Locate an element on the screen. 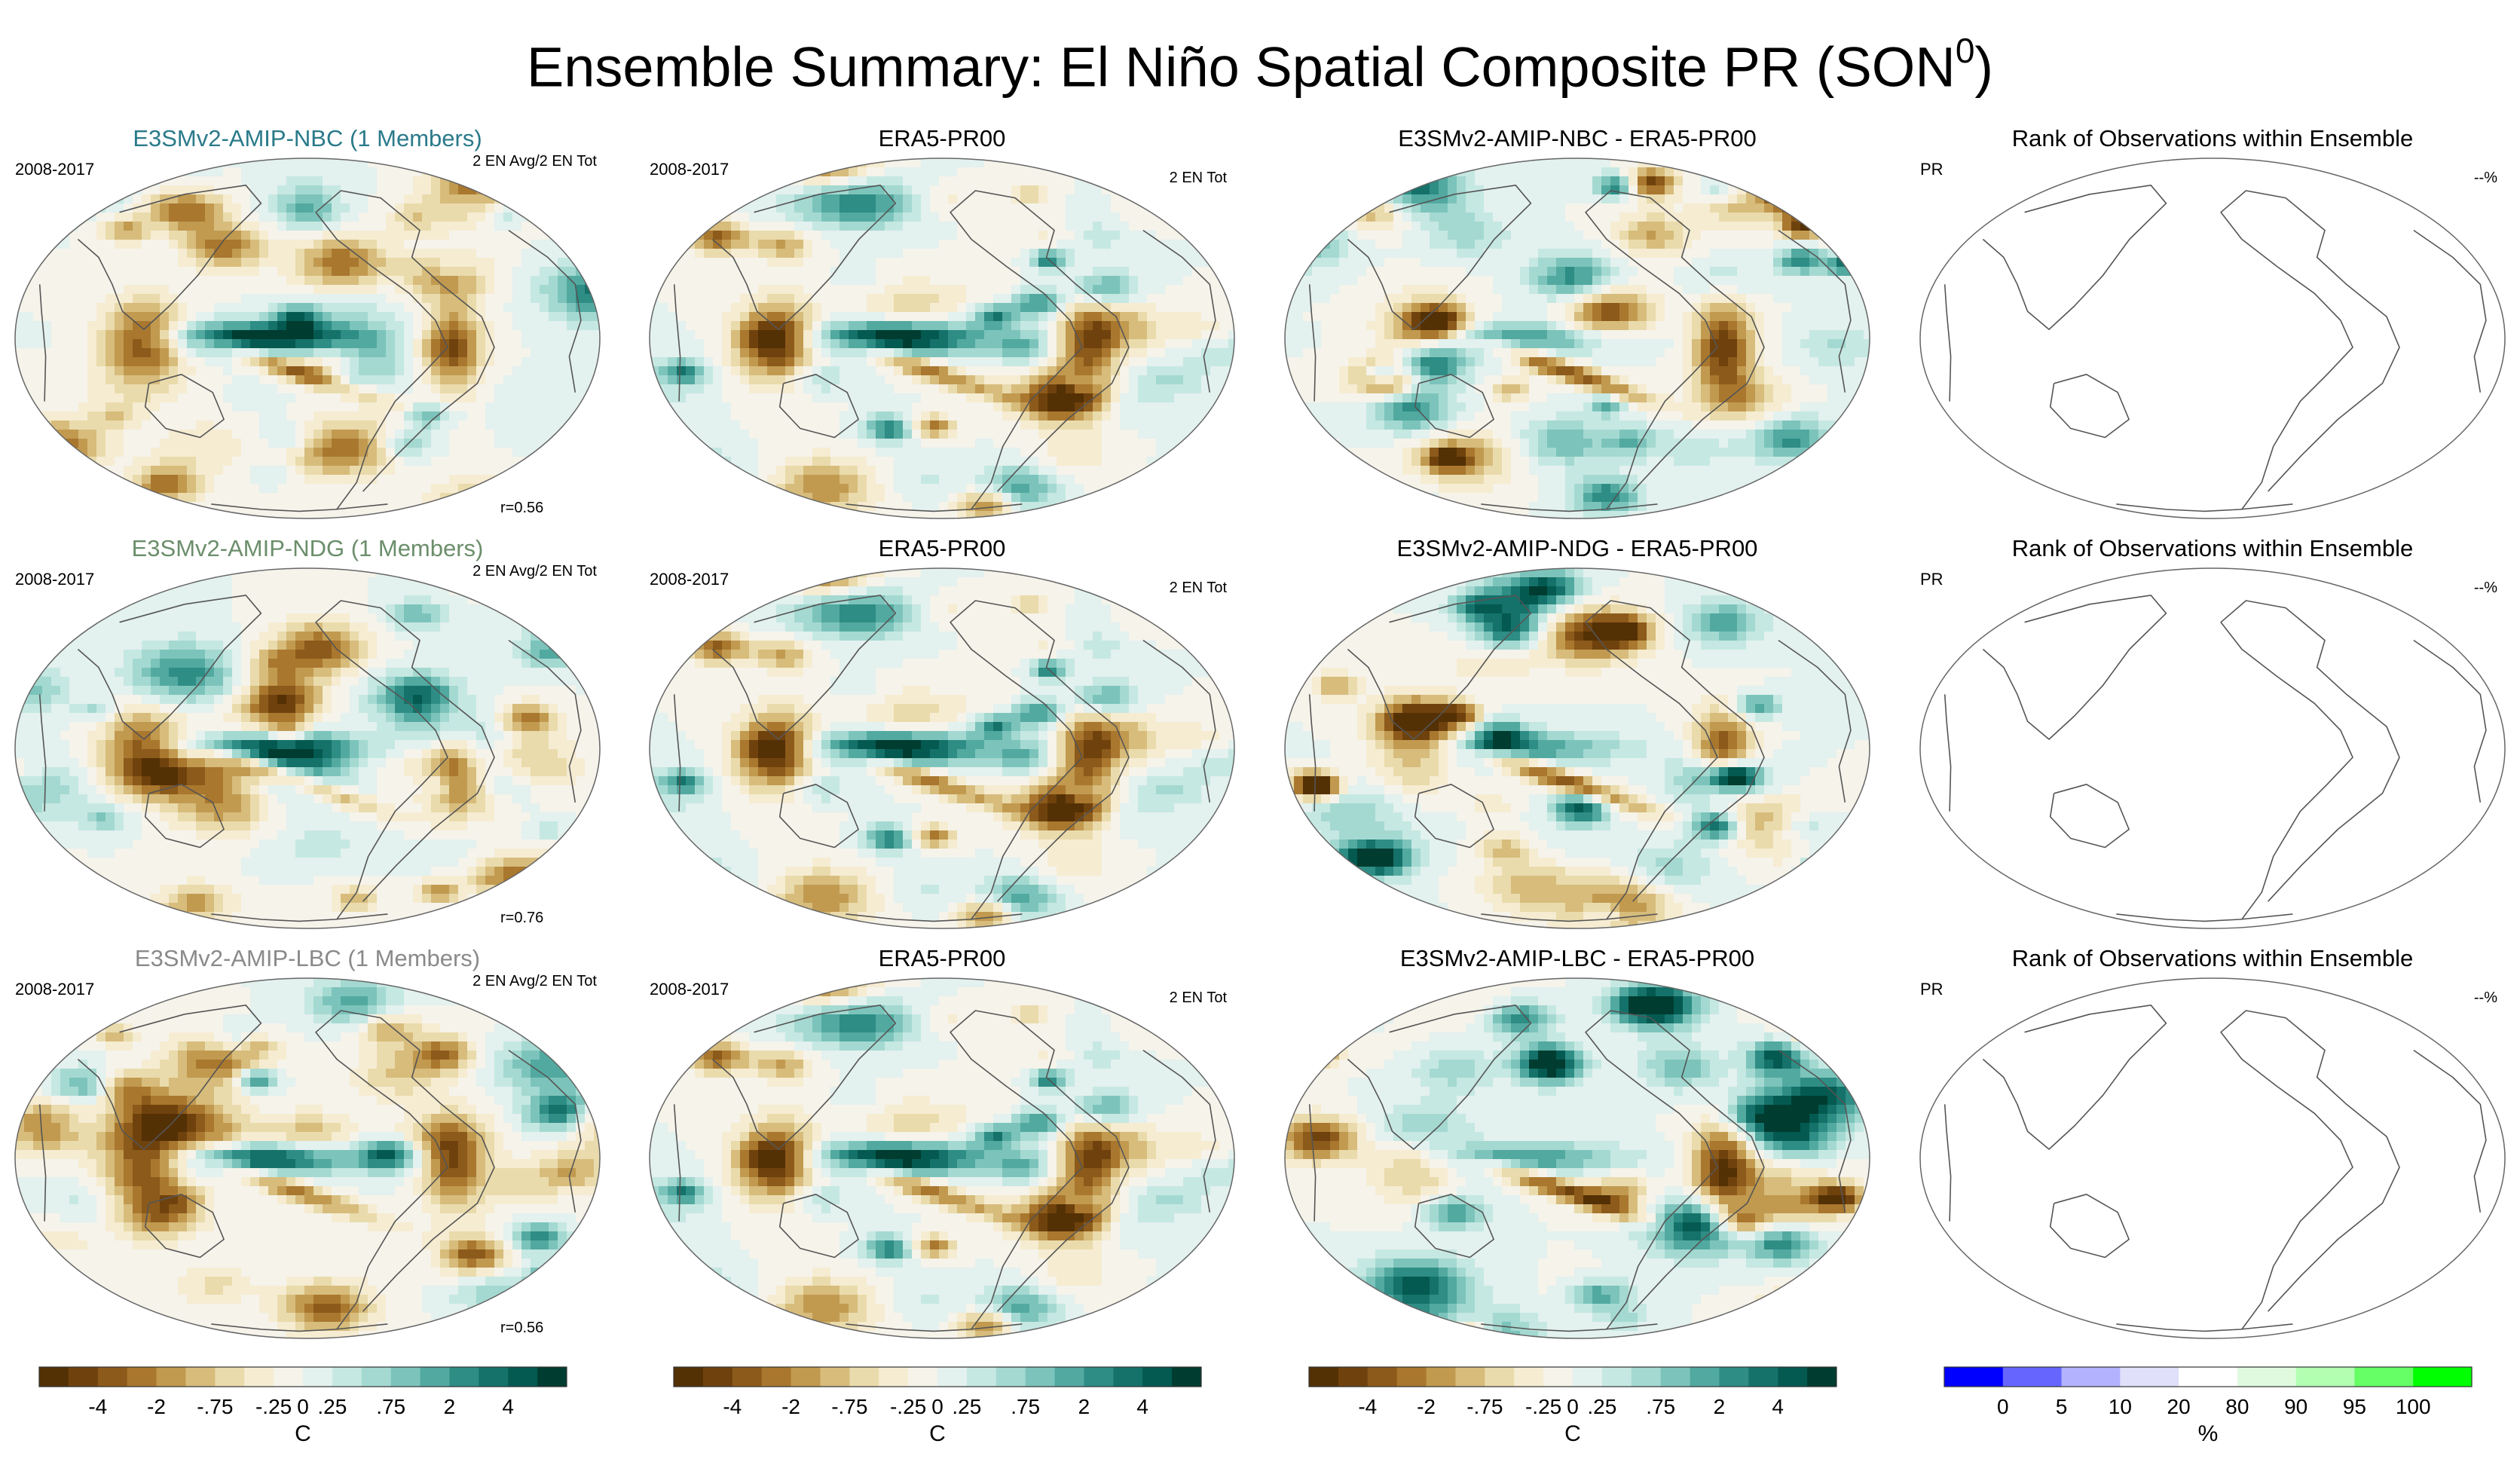  panel-2-1: ERA5-PR00 2008-2017 2 EN Tot is located at coordinates (942, 1142).